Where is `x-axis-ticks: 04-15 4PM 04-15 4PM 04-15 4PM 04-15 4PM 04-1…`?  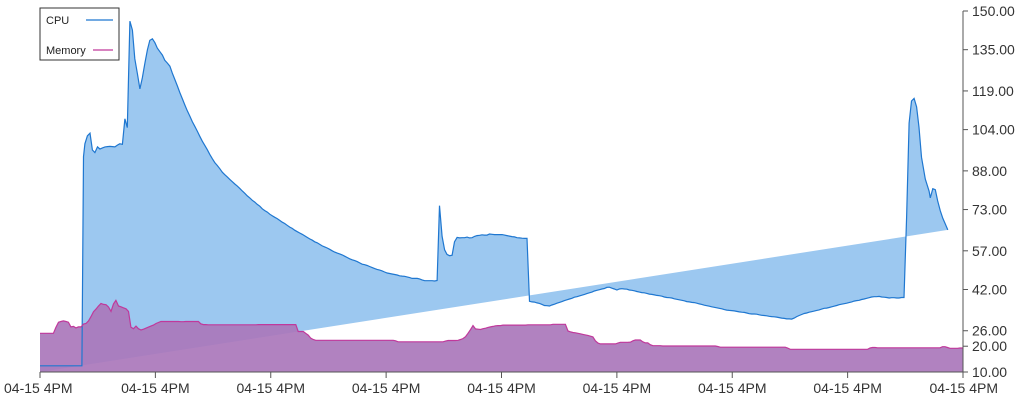 x-axis-ticks: 04-15 4PM 04-15 4PM 04-15 4PM 04-15 4PM 04-1… is located at coordinates (501, 384).